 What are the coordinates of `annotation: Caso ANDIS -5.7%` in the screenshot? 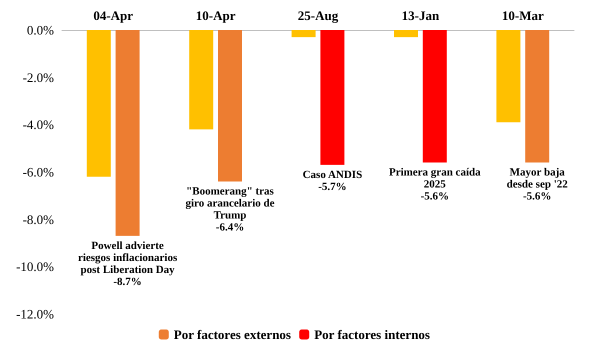 It's located at (332, 180).